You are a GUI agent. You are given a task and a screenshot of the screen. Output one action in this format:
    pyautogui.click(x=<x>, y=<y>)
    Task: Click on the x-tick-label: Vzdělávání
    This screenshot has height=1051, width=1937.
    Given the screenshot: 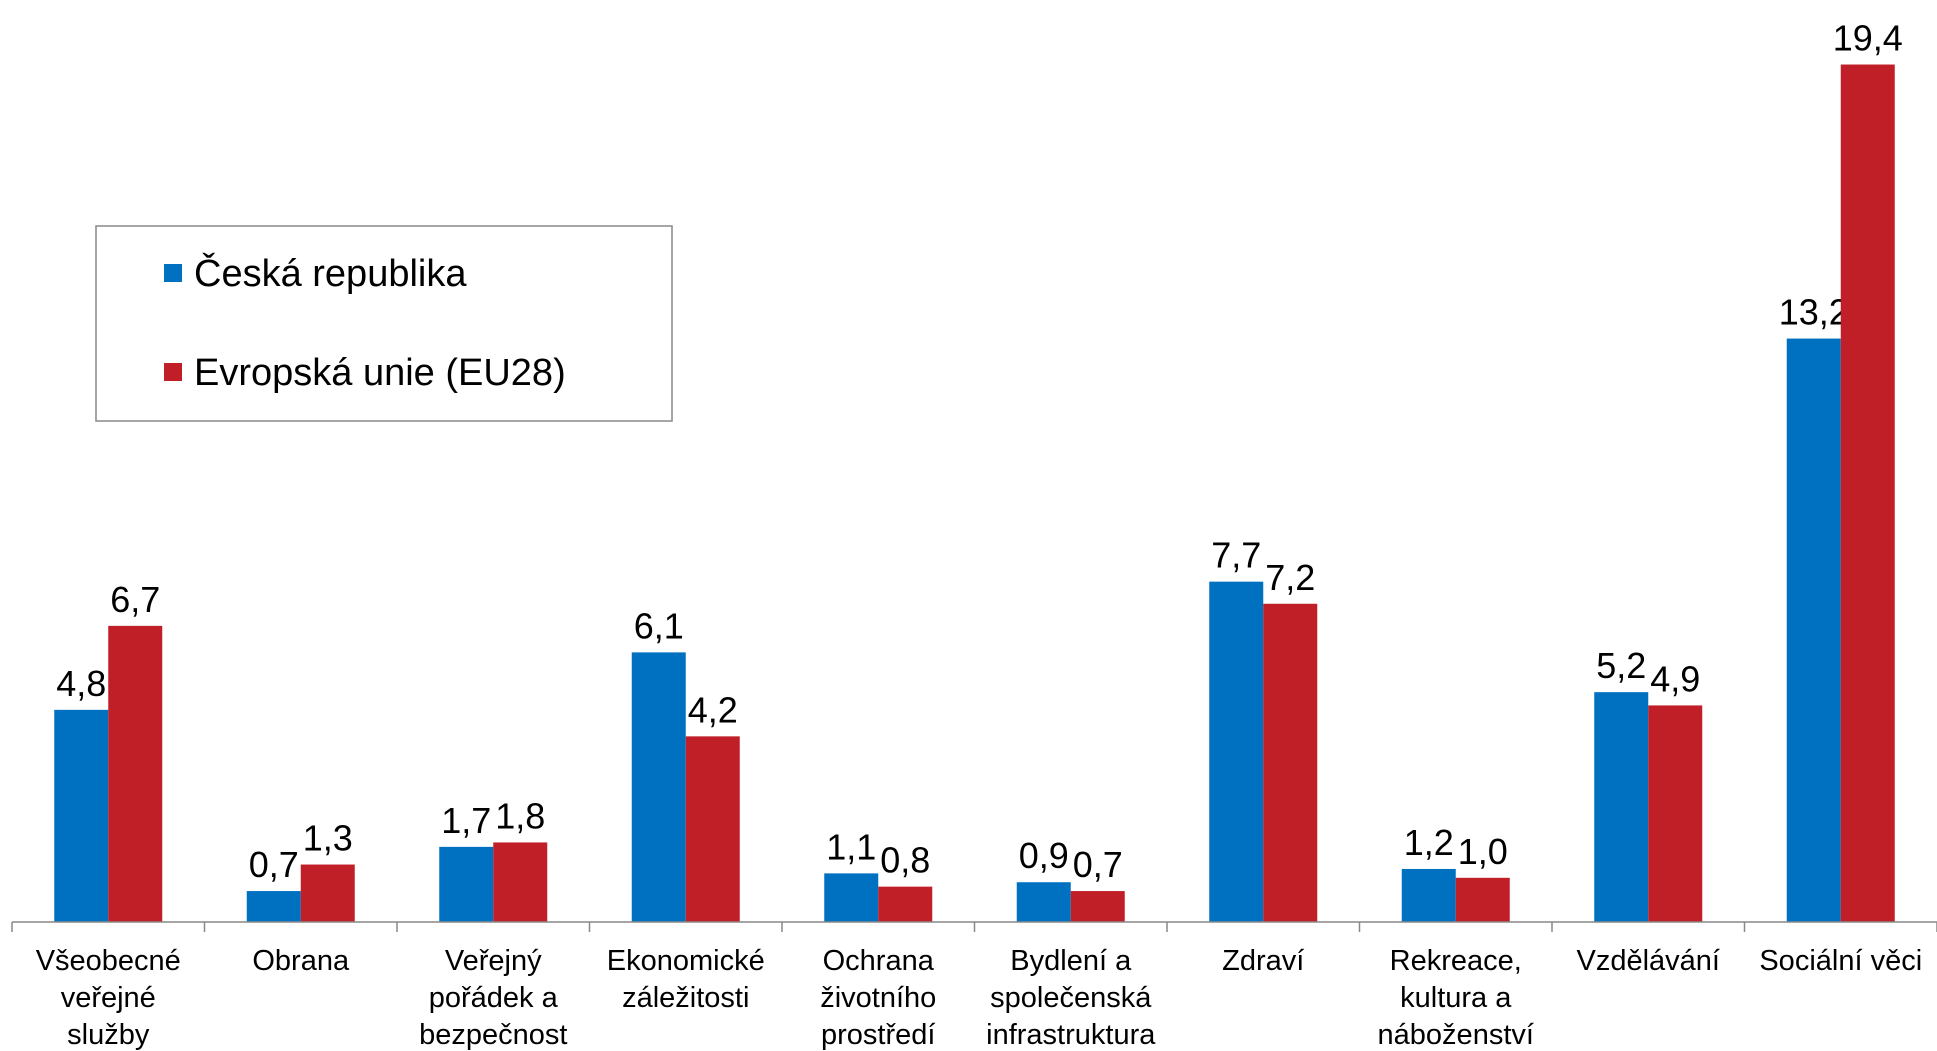 What is the action you would take?
    pyautogui.click(x=1649, y=961)
    